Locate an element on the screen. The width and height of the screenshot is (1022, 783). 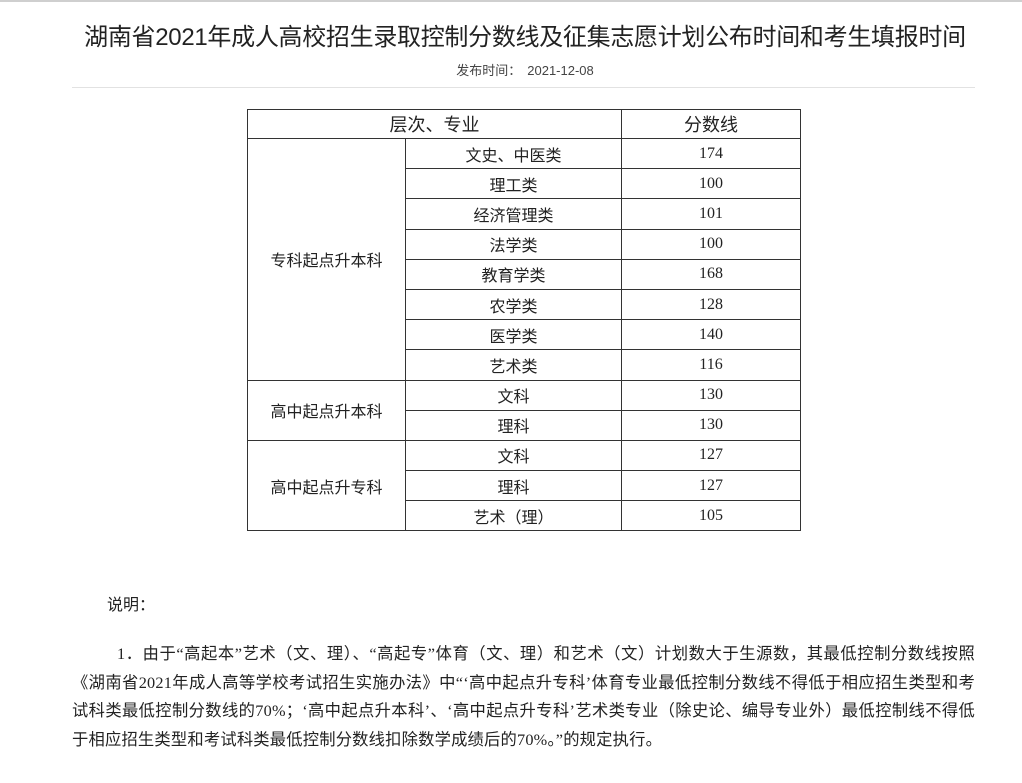
publish-date: 2021-12-08 is located at coordinates (560, 70).